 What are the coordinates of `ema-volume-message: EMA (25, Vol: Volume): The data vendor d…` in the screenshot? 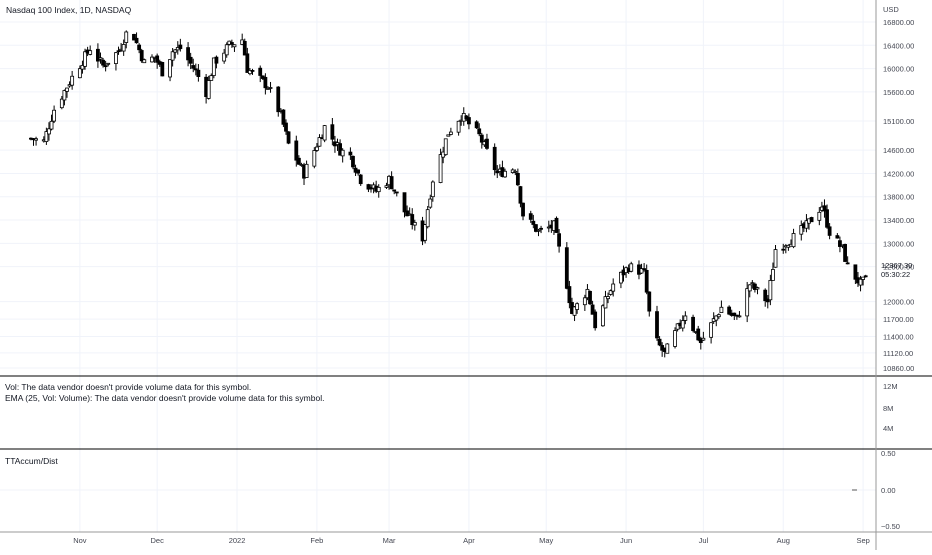 It's located at (165, 398).